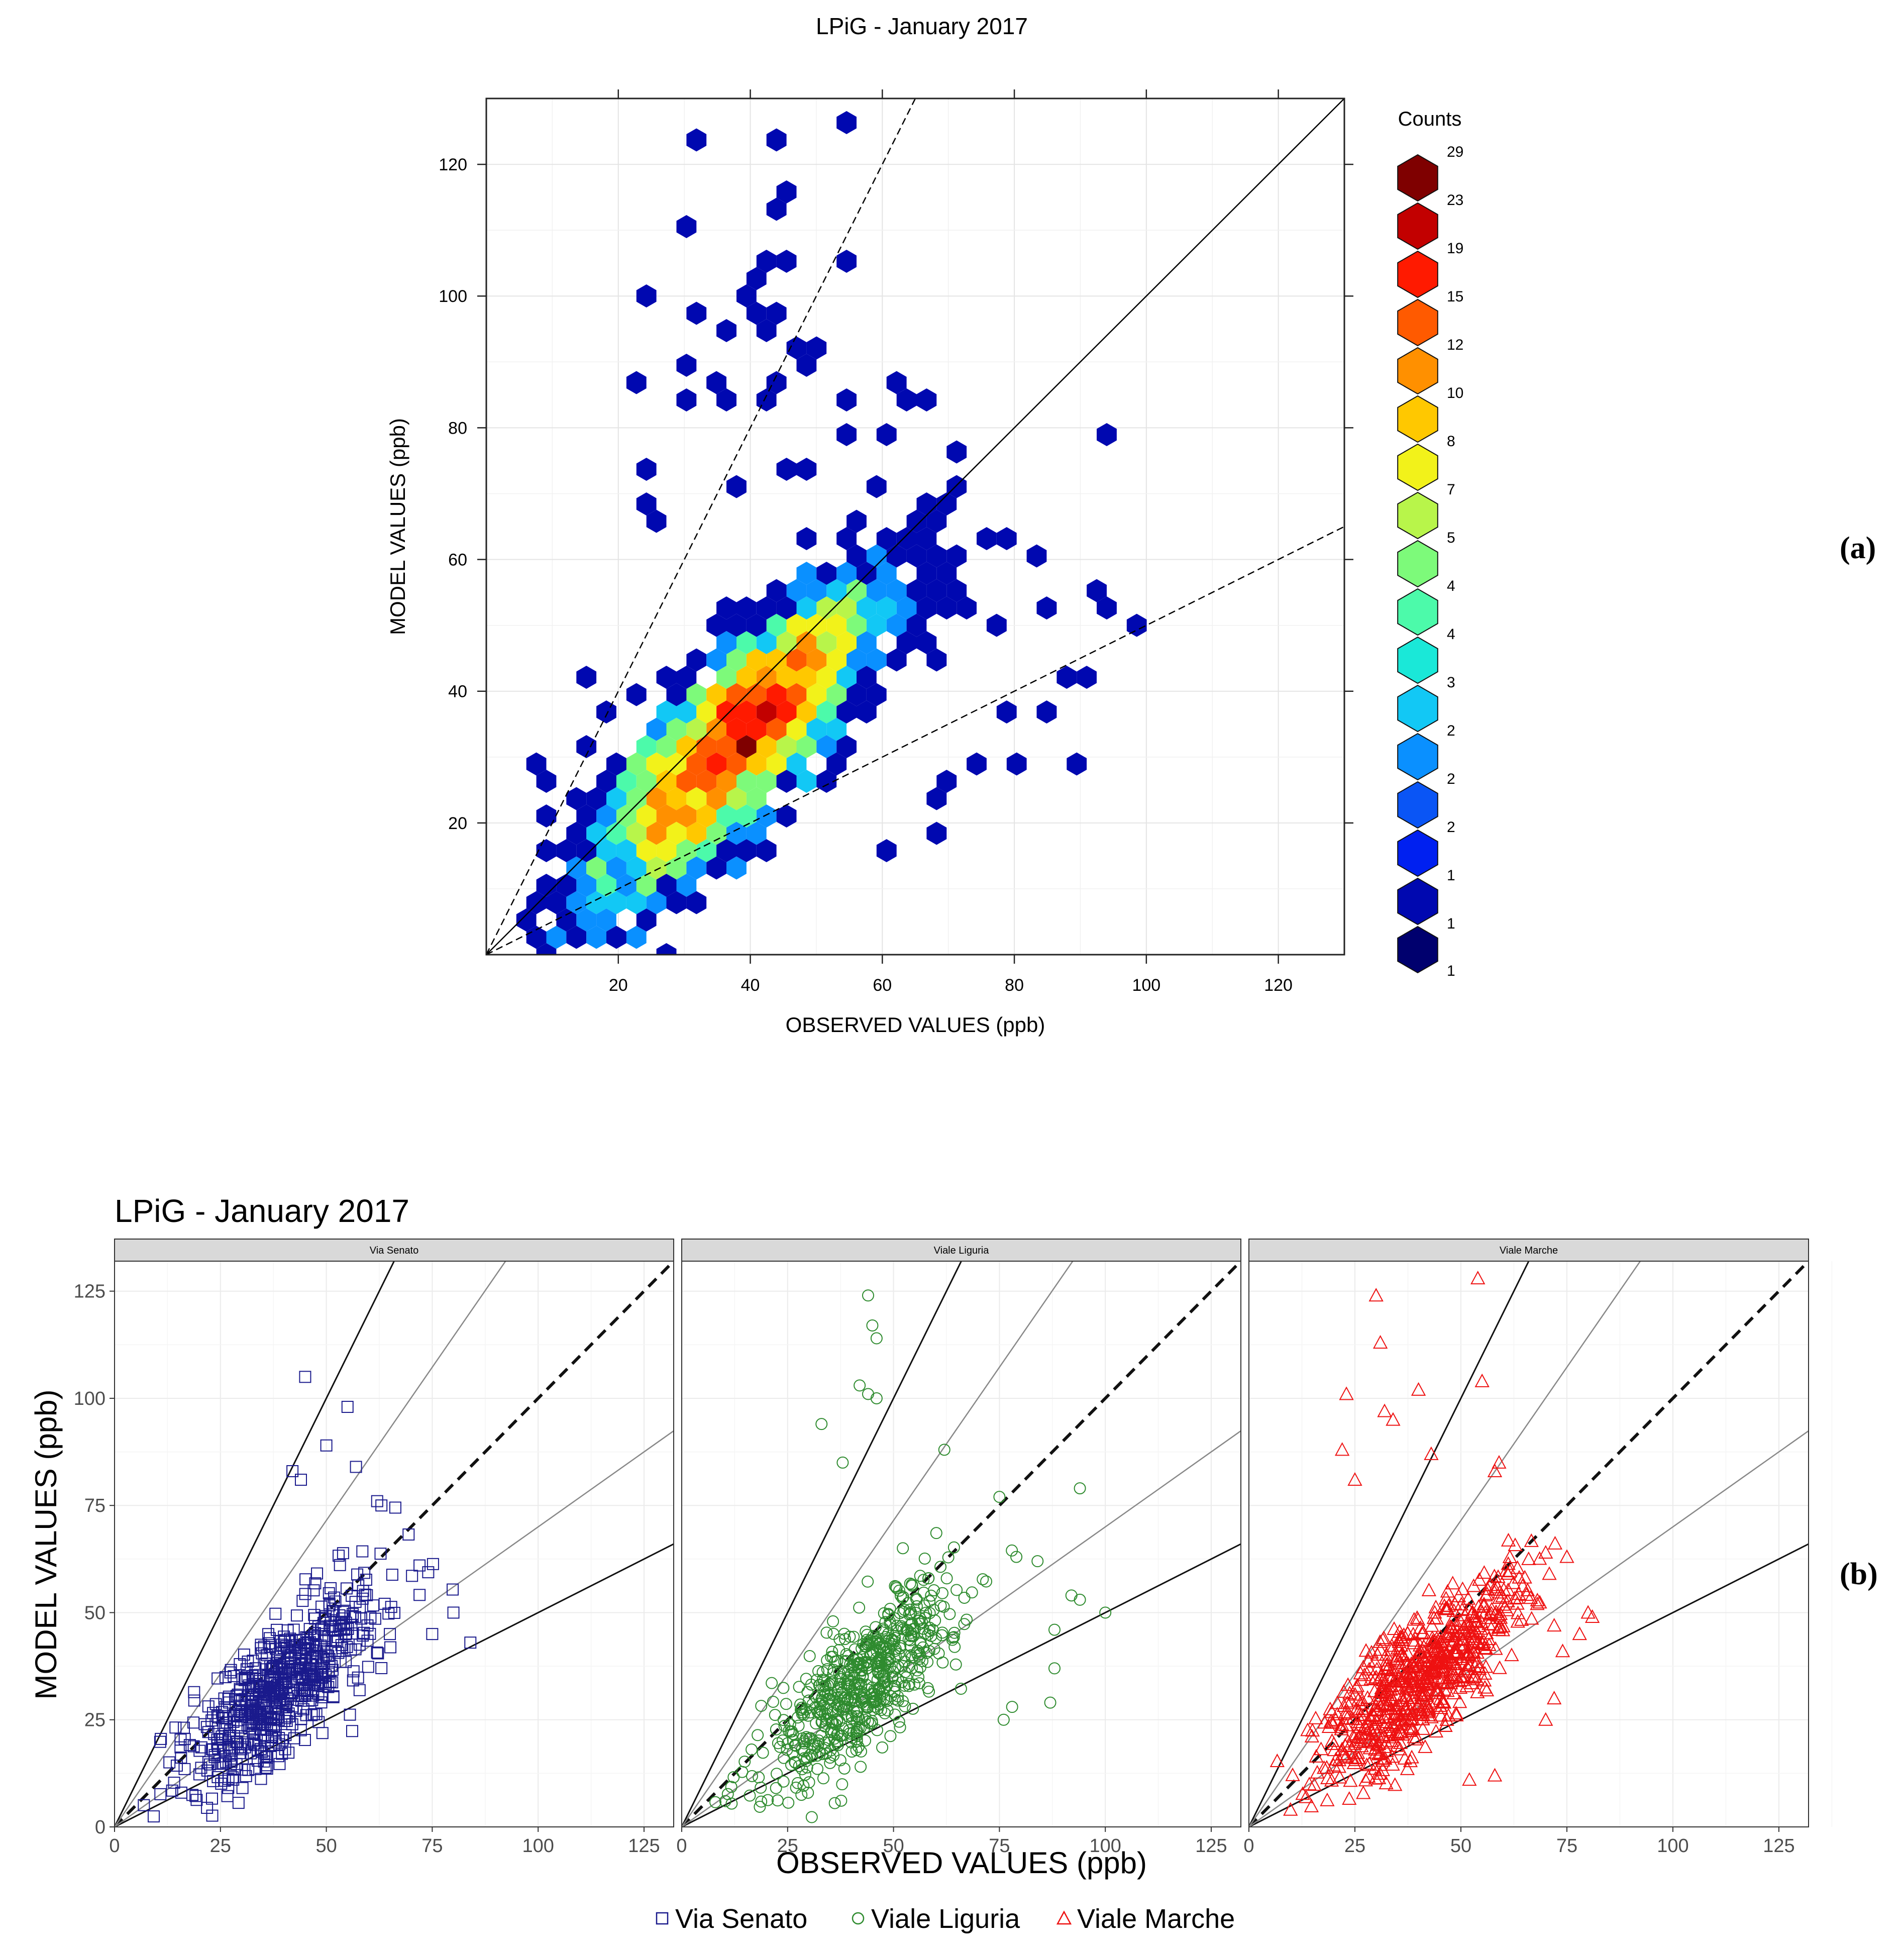 This screenshot has width=1904, height=1948. What do you see at coordinates (1538, 1547) in the screenshot?
I see `facet-viale-marche: Viale Marche 0 25 50 75 100 125` at bounding box center [1538, 1547].